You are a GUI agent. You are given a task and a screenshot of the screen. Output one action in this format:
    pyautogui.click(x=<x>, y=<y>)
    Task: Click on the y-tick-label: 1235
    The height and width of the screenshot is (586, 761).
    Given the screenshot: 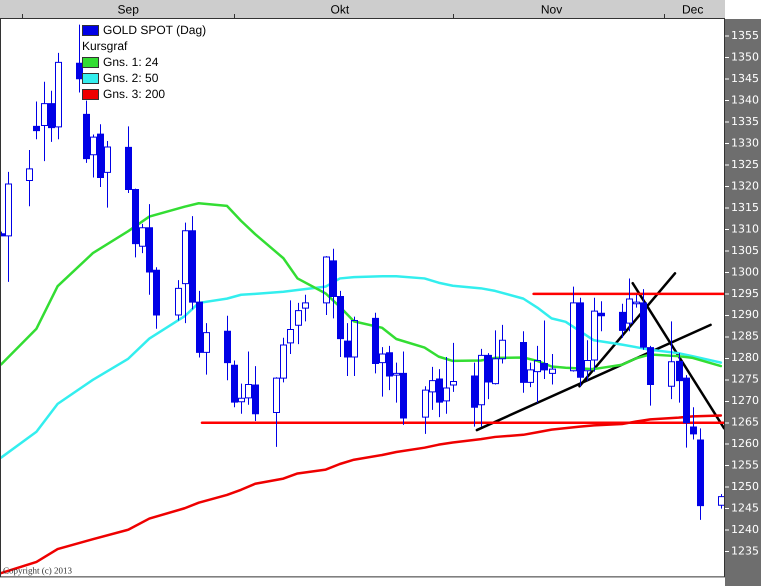 What is the action you would take?
    pyautogui.click(x=745, y=551)
    